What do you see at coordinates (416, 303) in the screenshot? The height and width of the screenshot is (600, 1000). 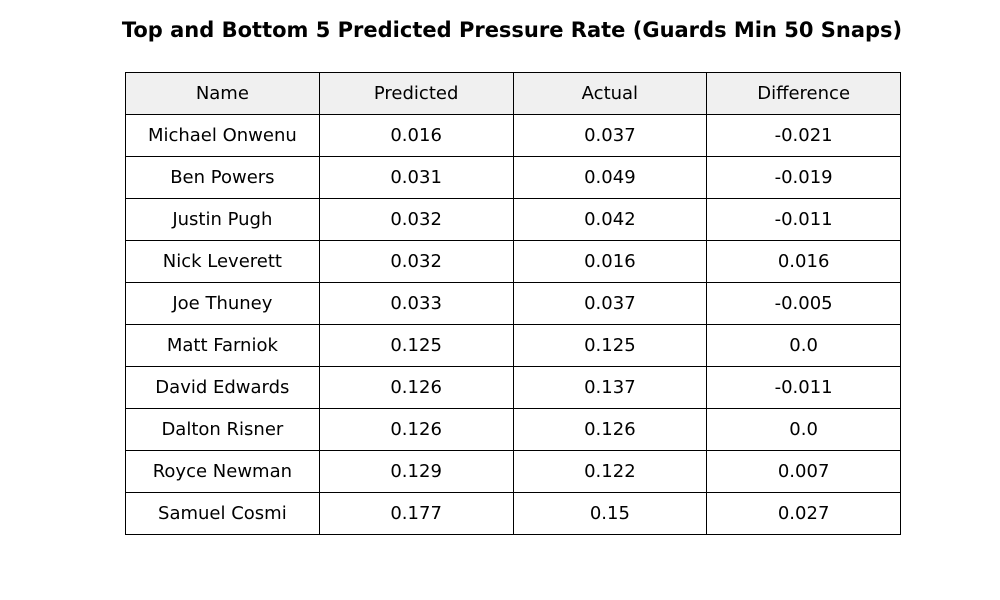 I see `cell-predicted: 0.033` at bounding box center [416, 303].